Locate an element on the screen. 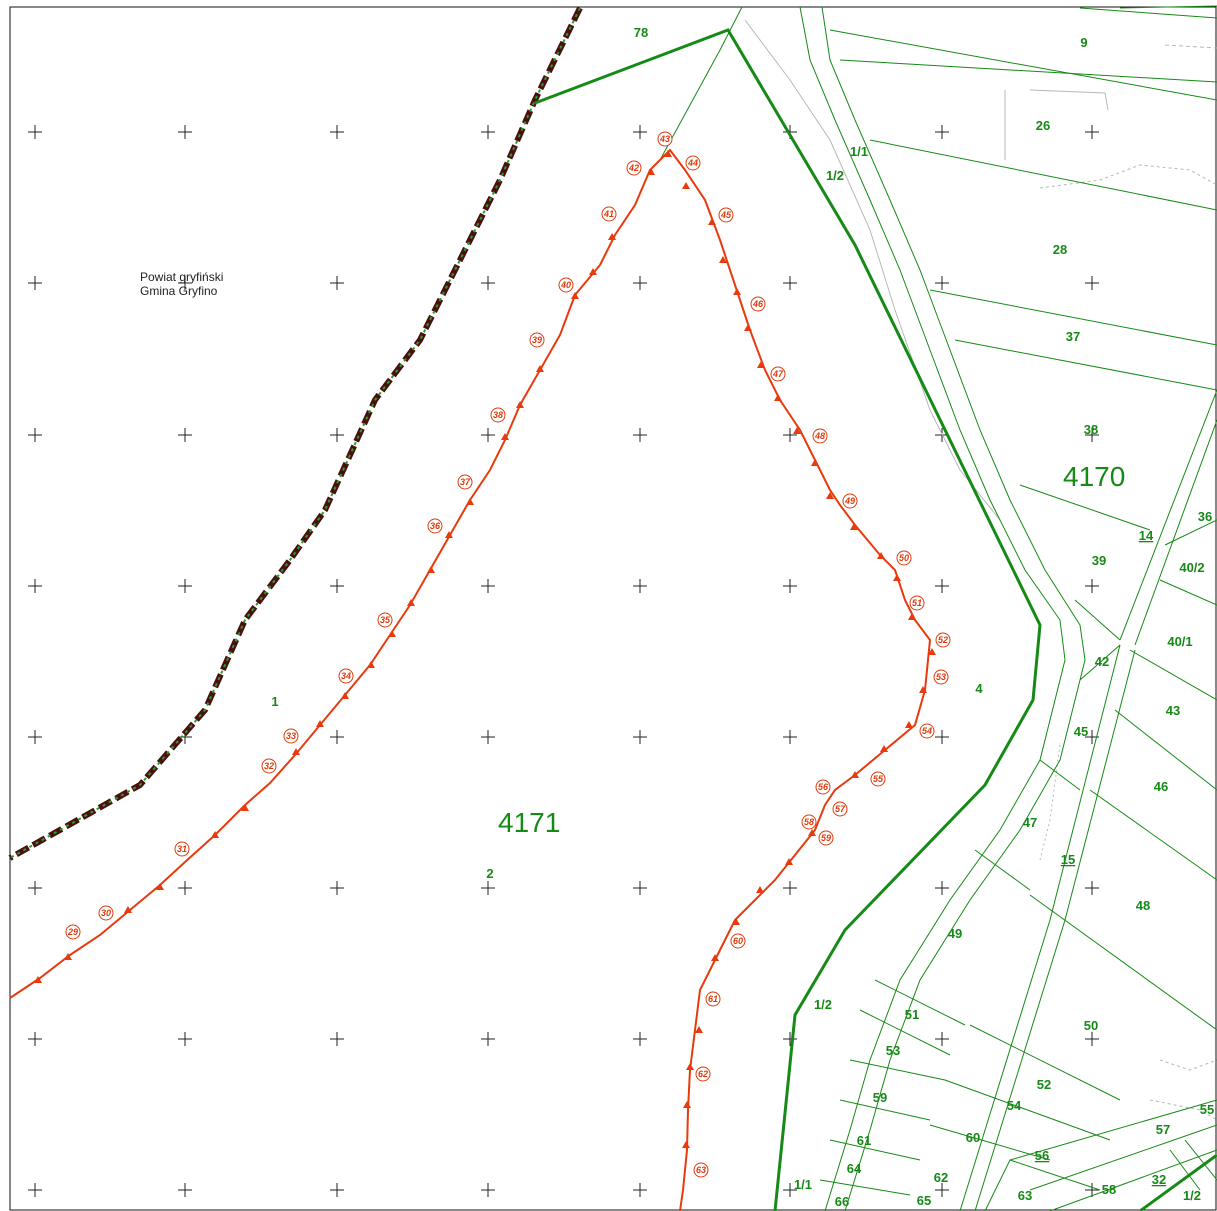 Image resolution: width=1217 pixels, height=1211 pixels. boundary-point-label: 46 is located at coordinates (758, 304).